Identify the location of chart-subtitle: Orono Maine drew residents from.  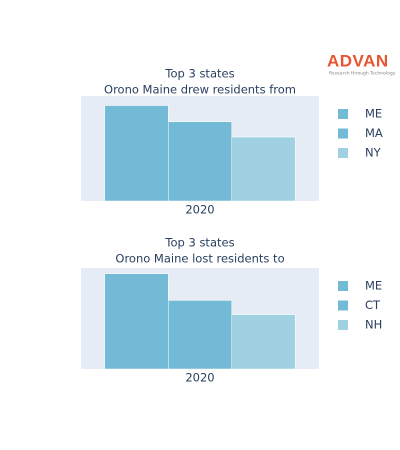
(200, 90).